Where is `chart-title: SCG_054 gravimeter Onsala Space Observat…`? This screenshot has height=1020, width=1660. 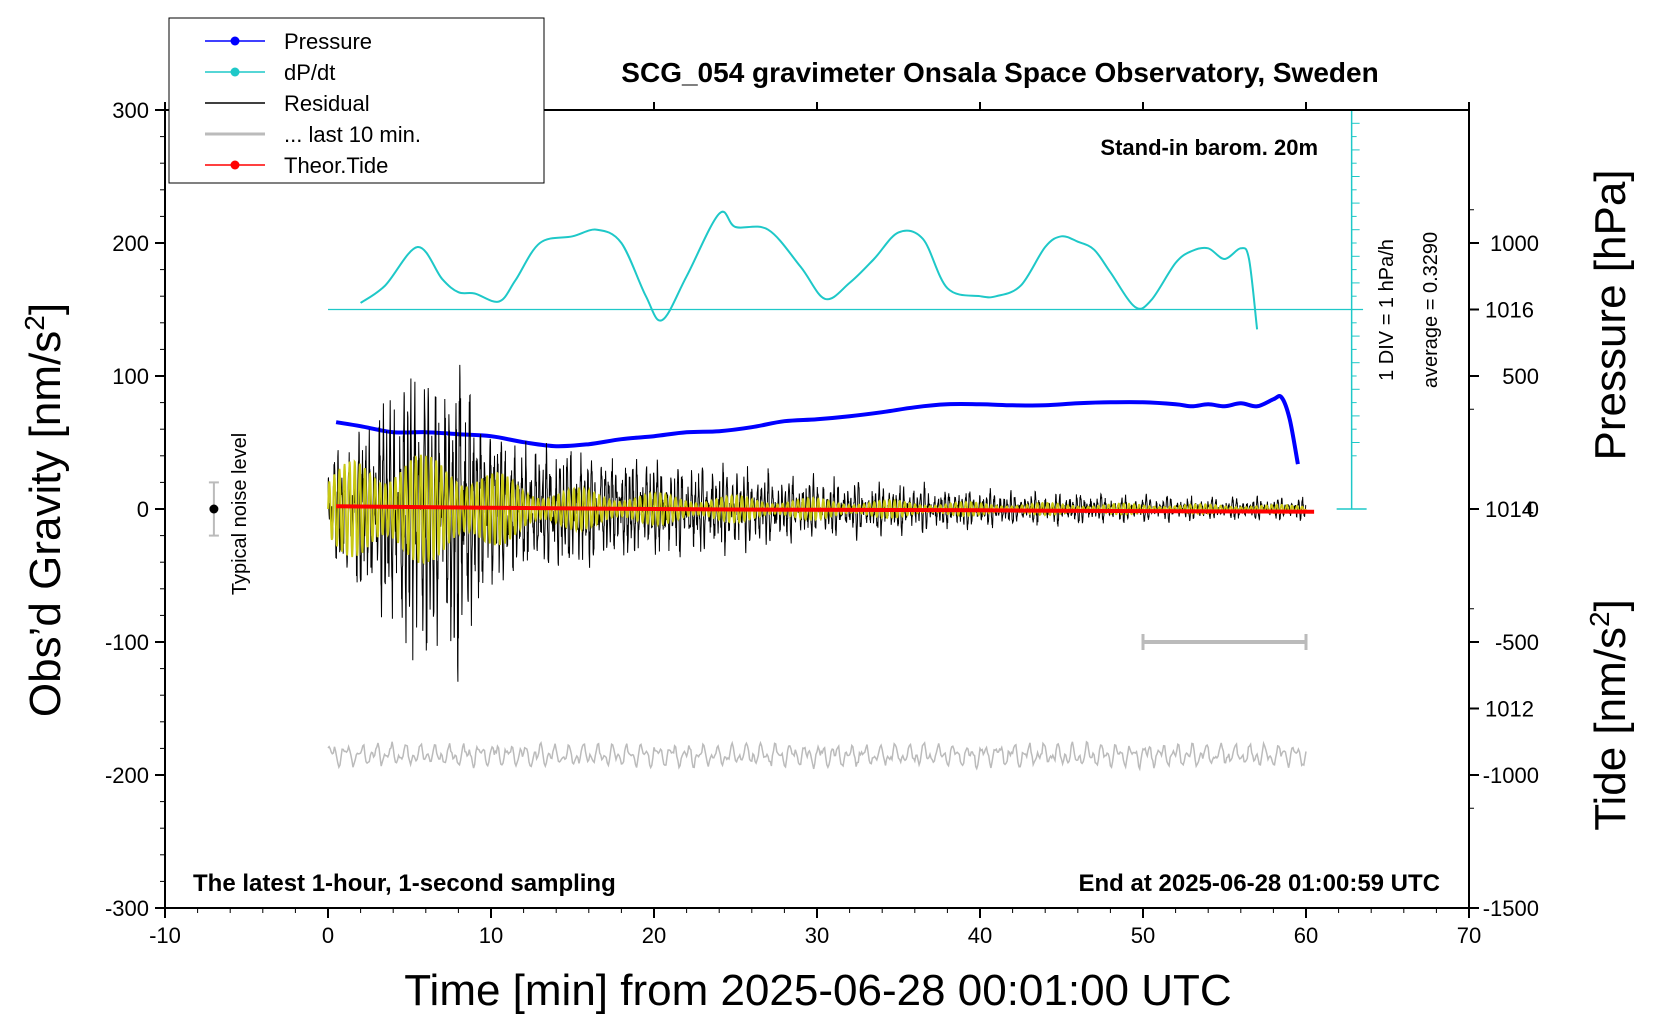 chart-title: SCG_054 gravimeter Onsala Space Observat… is located at coordinates (999, 72).